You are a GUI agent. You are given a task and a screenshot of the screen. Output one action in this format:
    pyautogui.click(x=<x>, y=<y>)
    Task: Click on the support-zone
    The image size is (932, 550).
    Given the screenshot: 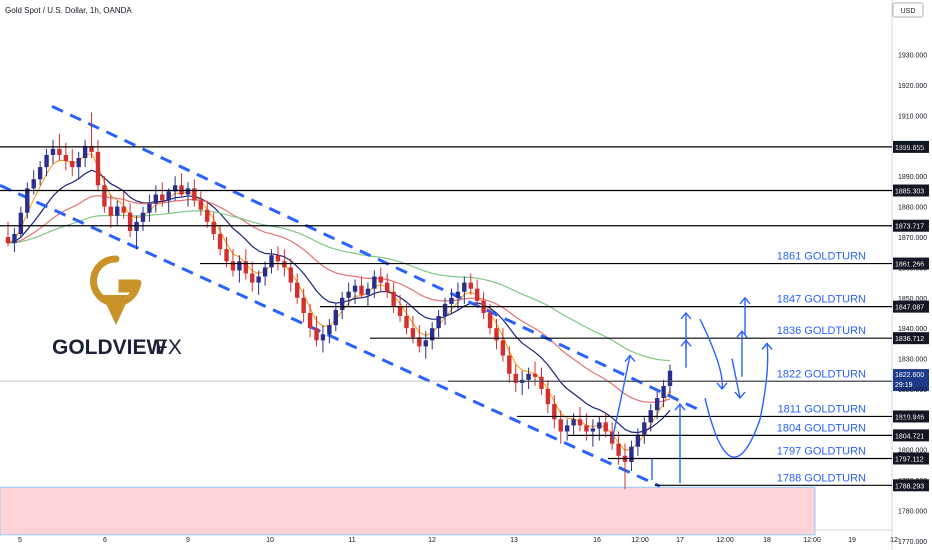 What is the action you would take?
    pyautogui.click(x=408, y=511)
    